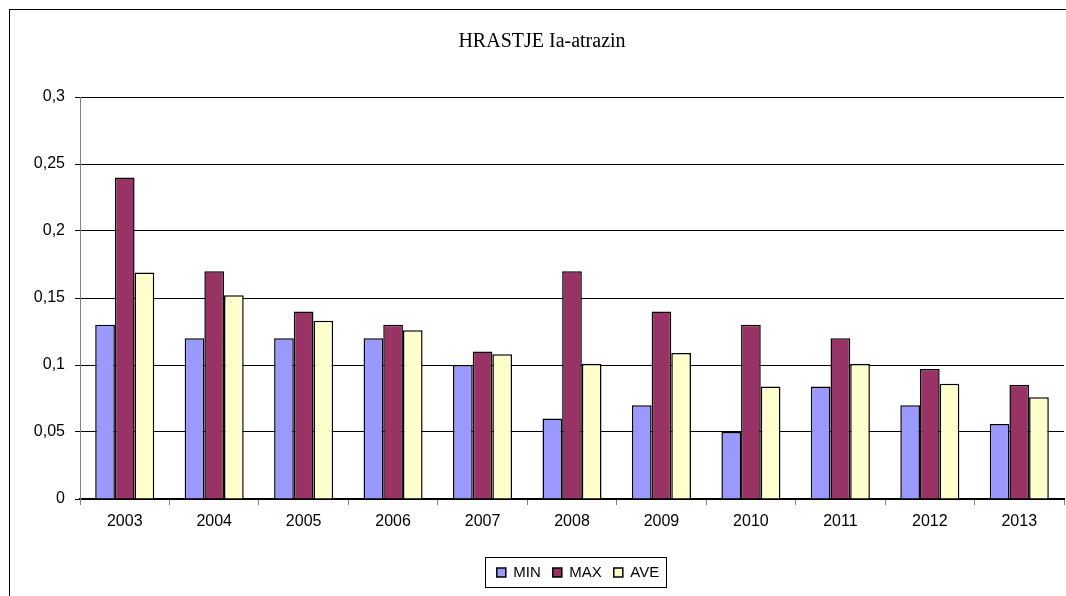 Image resolution: width=1066 pixels, height=596 pixels. What do you see at coordinates (303, 521) in the screenshot?
I see `x-tick-label: 2005` at bounding box center [303, 521].